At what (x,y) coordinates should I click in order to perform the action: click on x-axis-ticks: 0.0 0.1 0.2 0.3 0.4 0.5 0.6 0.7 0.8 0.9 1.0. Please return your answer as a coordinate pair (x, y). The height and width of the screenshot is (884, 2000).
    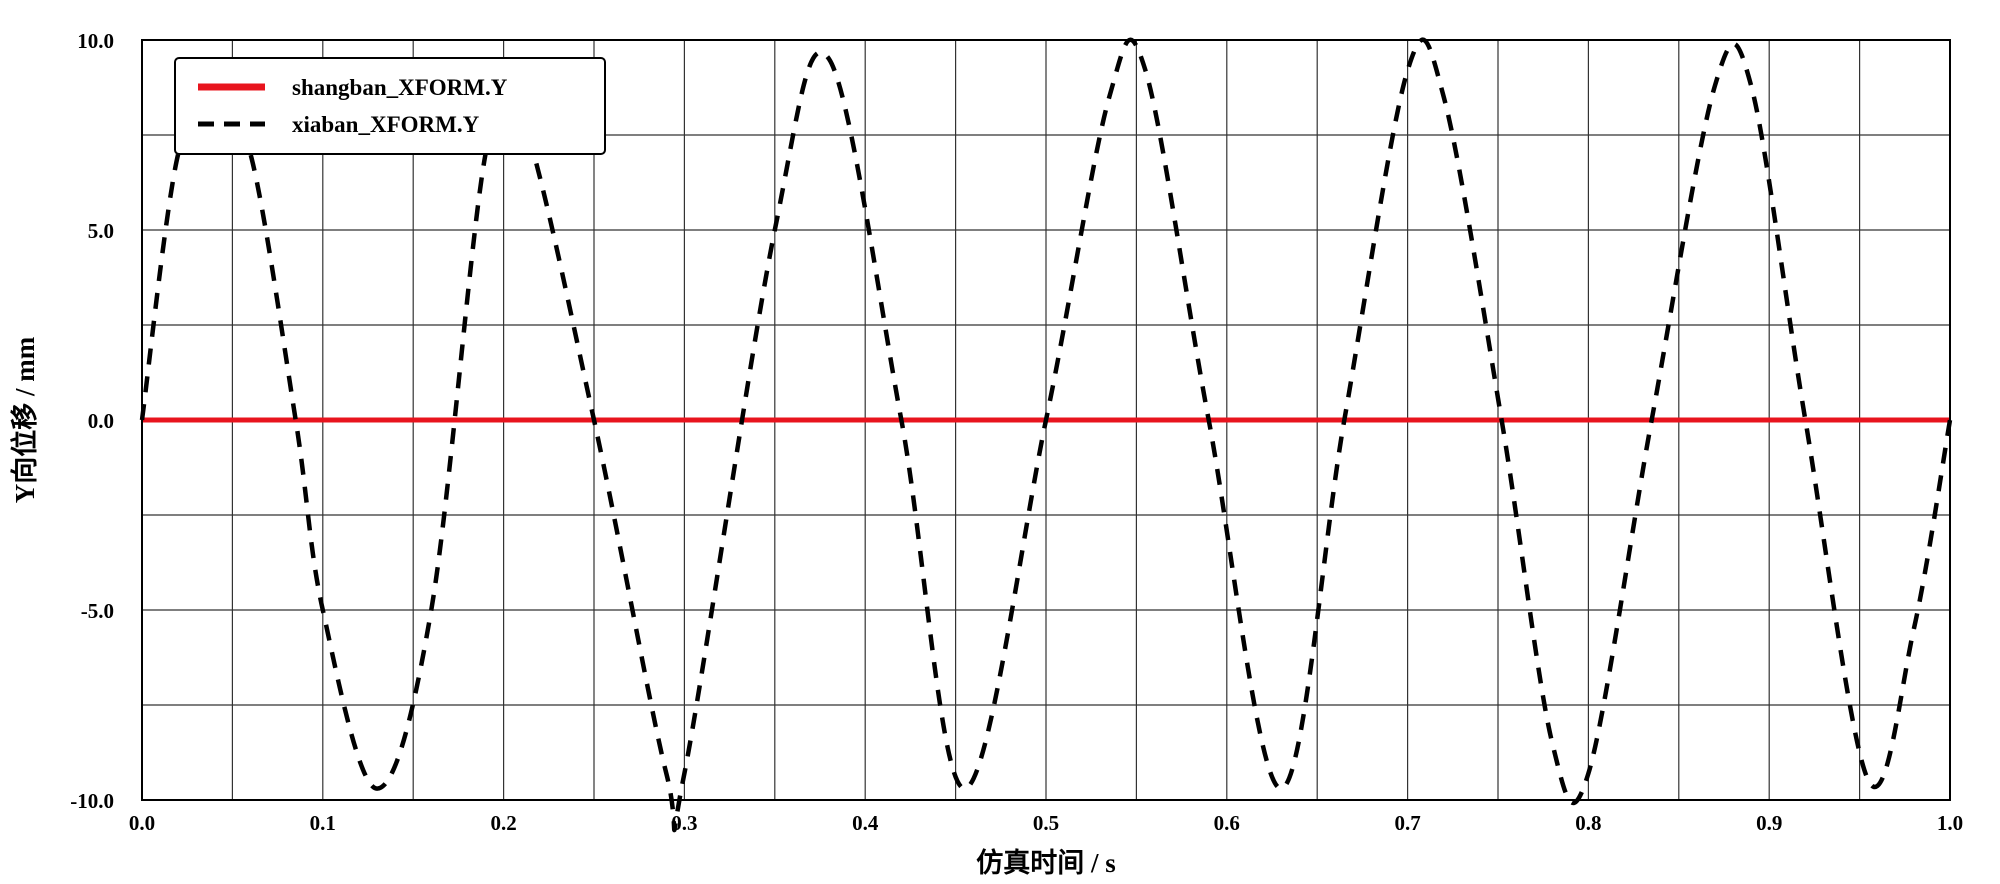
    Looking at the image, I should click on (1046, 823).